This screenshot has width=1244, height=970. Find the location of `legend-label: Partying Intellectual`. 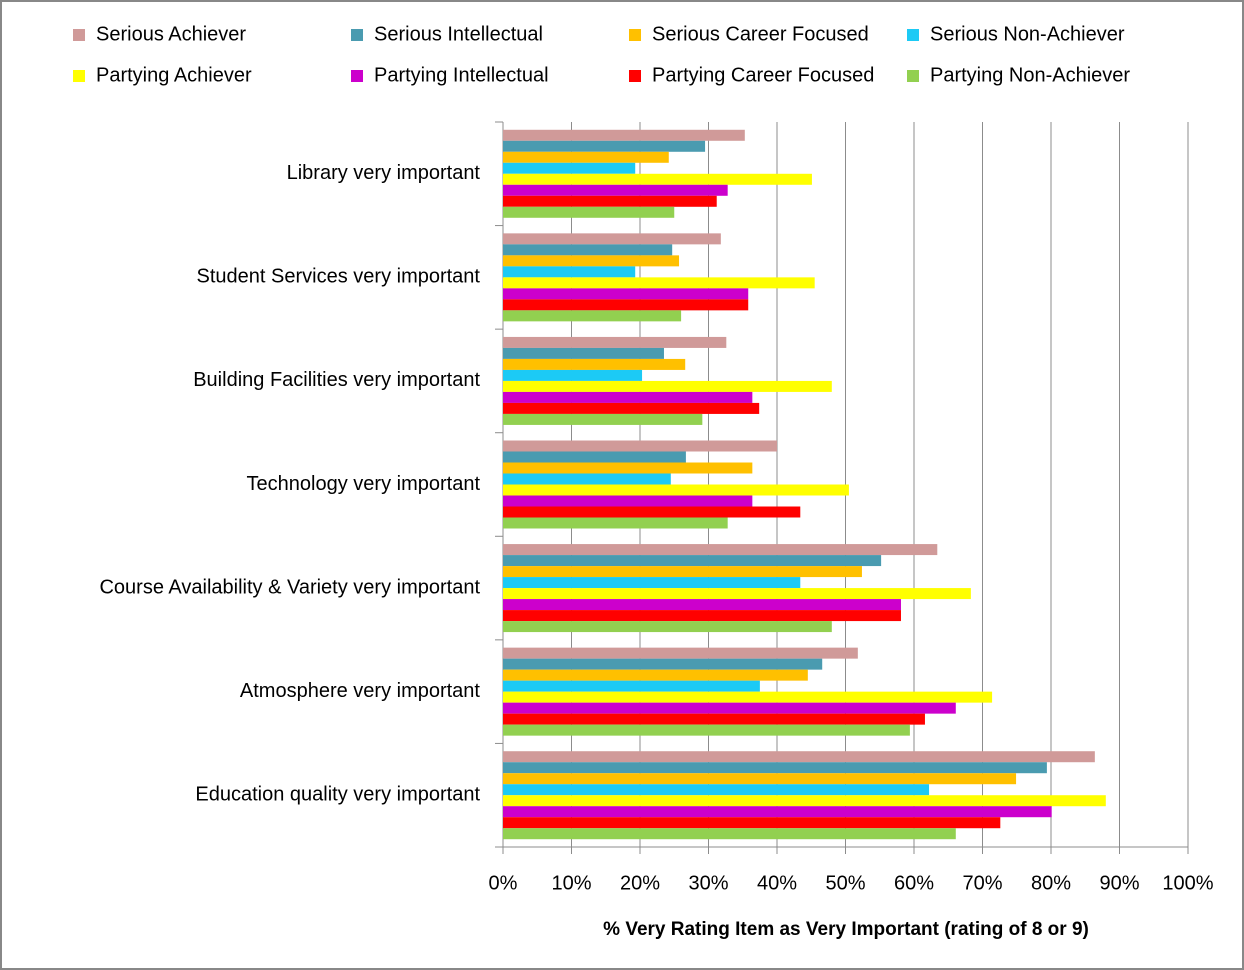

legend-label: Partying Intellectual is located at coordinates (461, 75).